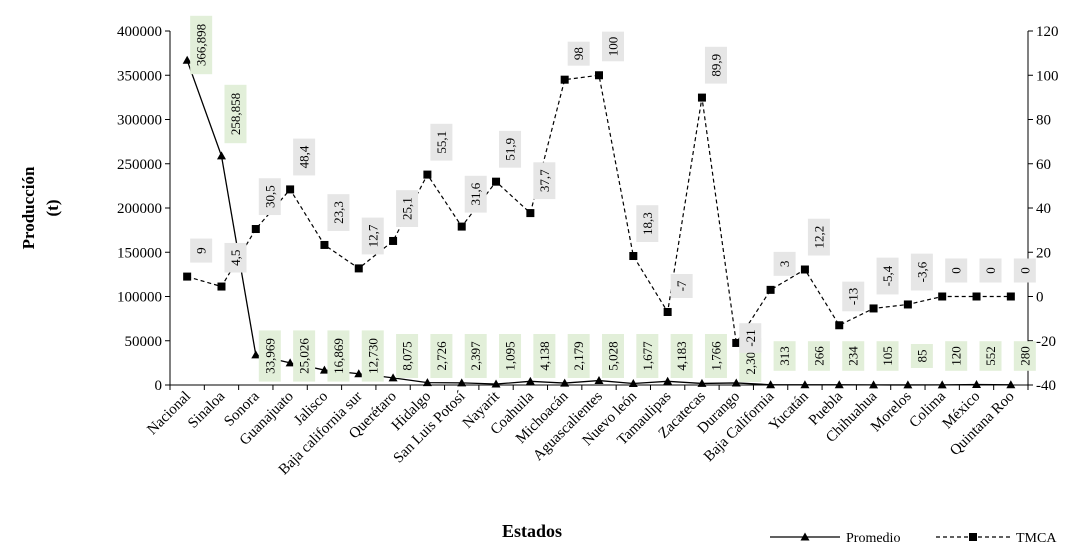 This screenshot has width=1091, height=545. I want to click on y-left-tick-label: 300000, so click(139, 121).